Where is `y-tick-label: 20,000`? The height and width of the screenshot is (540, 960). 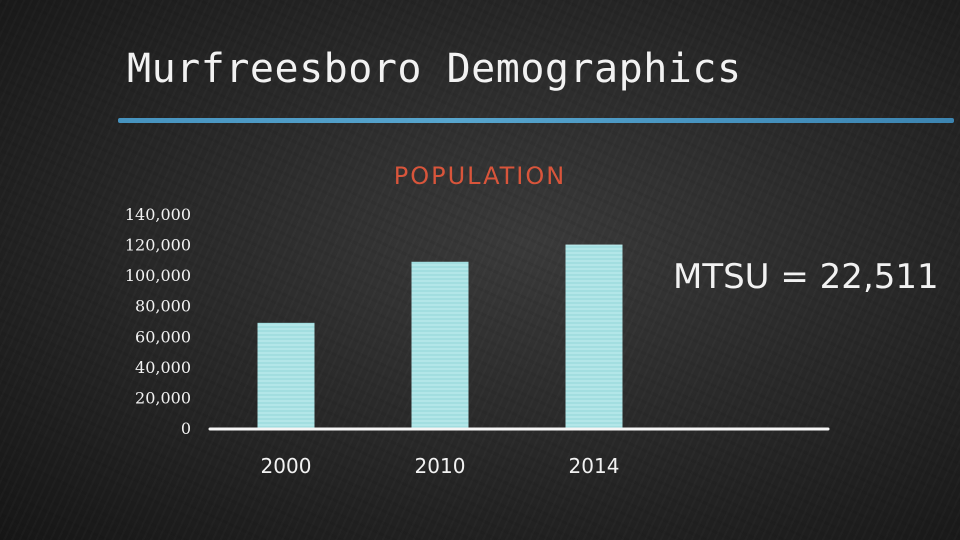 y-tick-label: 20,000 is located at coordinates (163, 397).